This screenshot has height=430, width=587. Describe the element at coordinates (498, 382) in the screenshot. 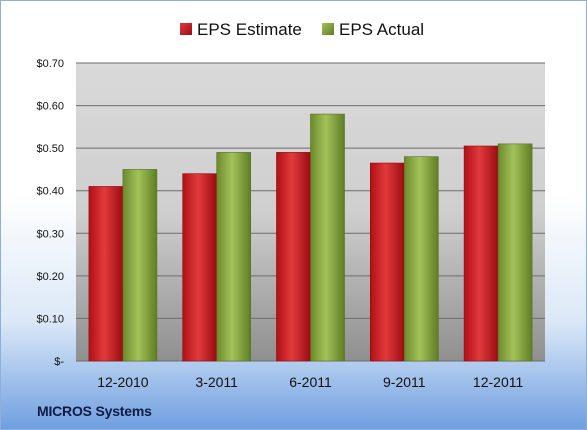

I see `x-tick-label: 12-2011` at that location.